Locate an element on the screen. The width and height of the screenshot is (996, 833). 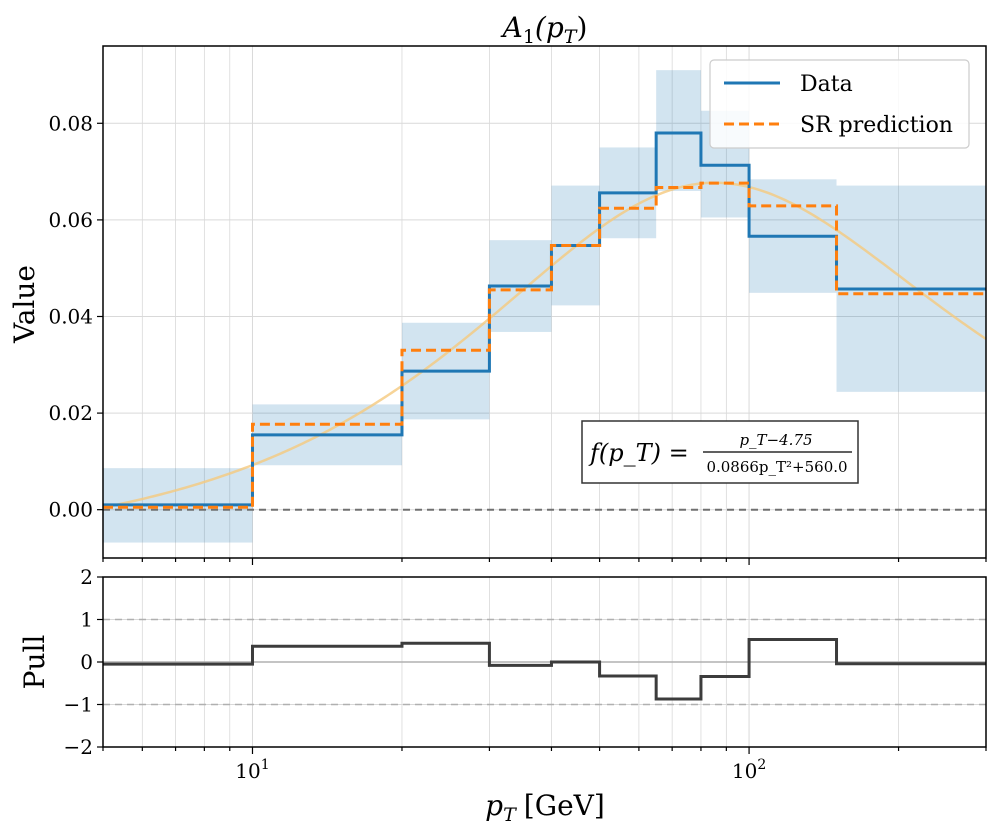
x-tick-label-100-base: 10 is located at coordinates (744, 771).